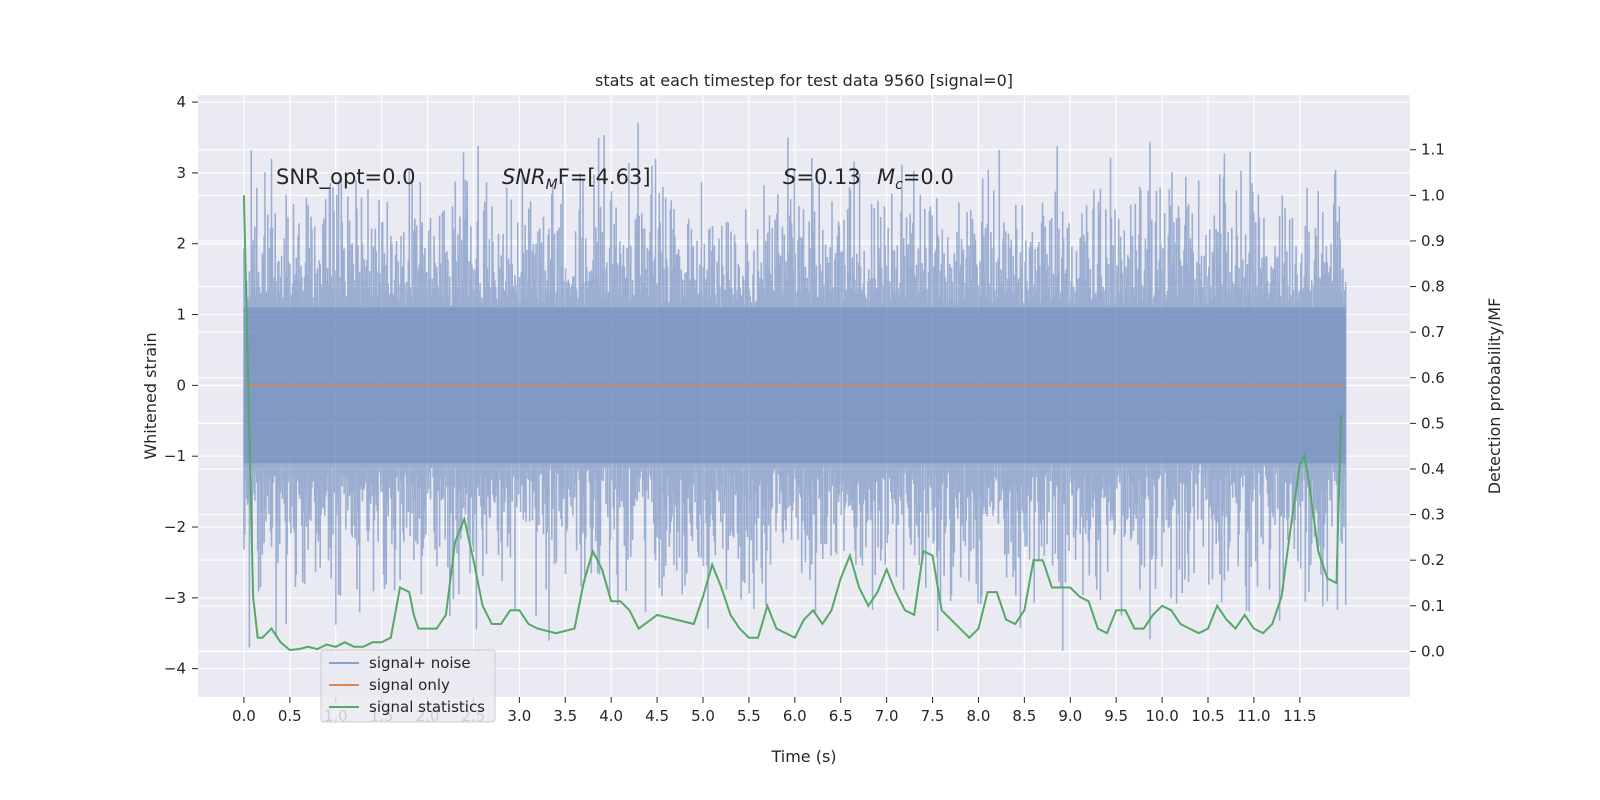  I want to click on x-tick-label-20: 10.0, so click(1161, 716).